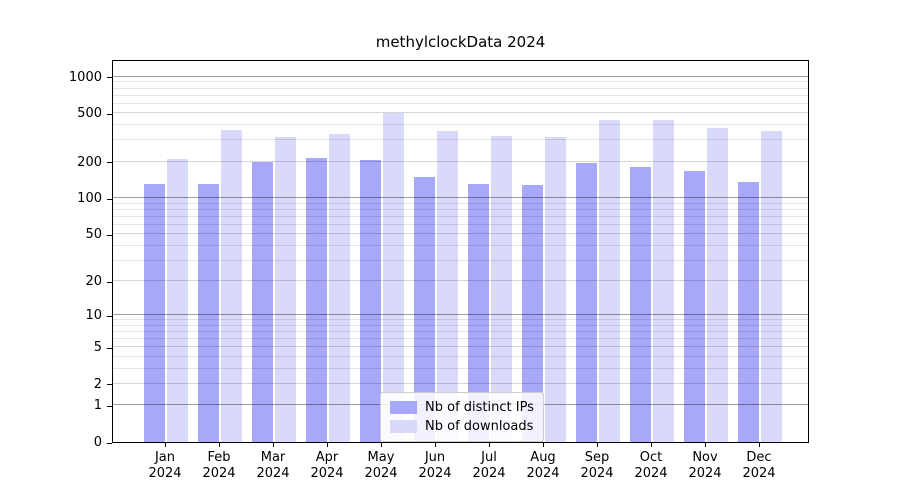  What do you see at coordinates (85, 77) in the screenshot?
I see `y-tick-label-1000: 1000` at bounding box center [85, 77].